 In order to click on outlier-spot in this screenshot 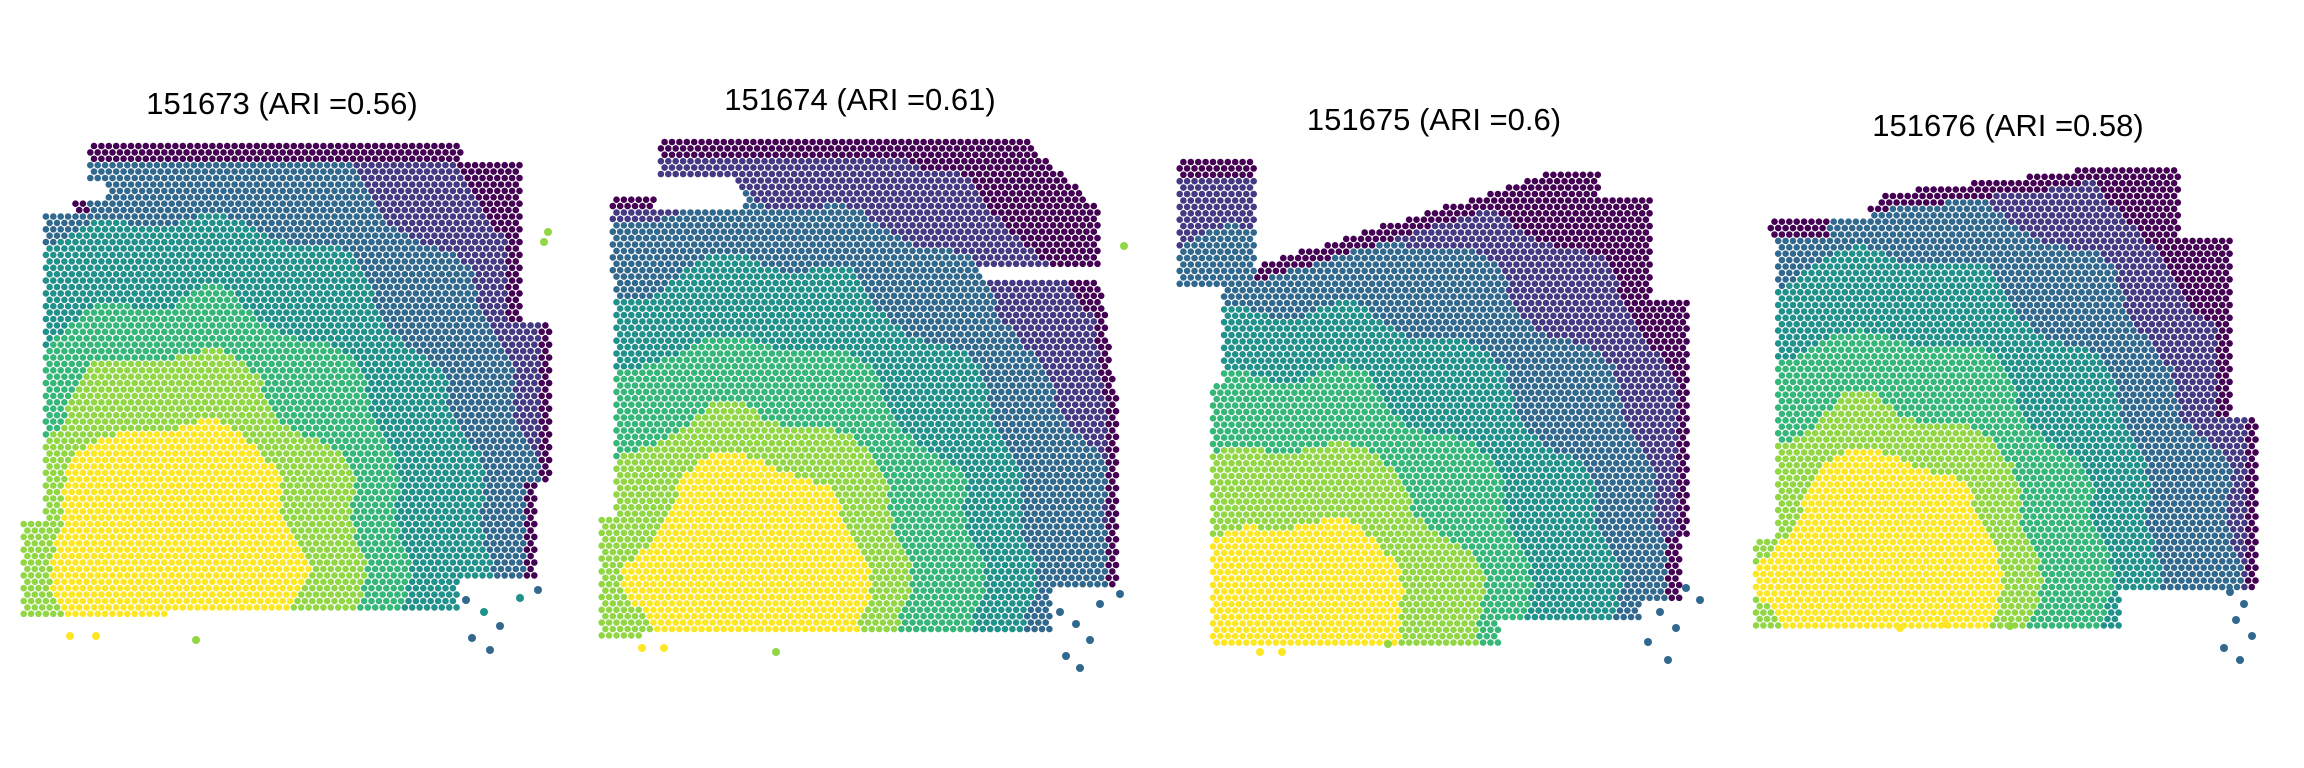, I will do `click(70, 636)`.